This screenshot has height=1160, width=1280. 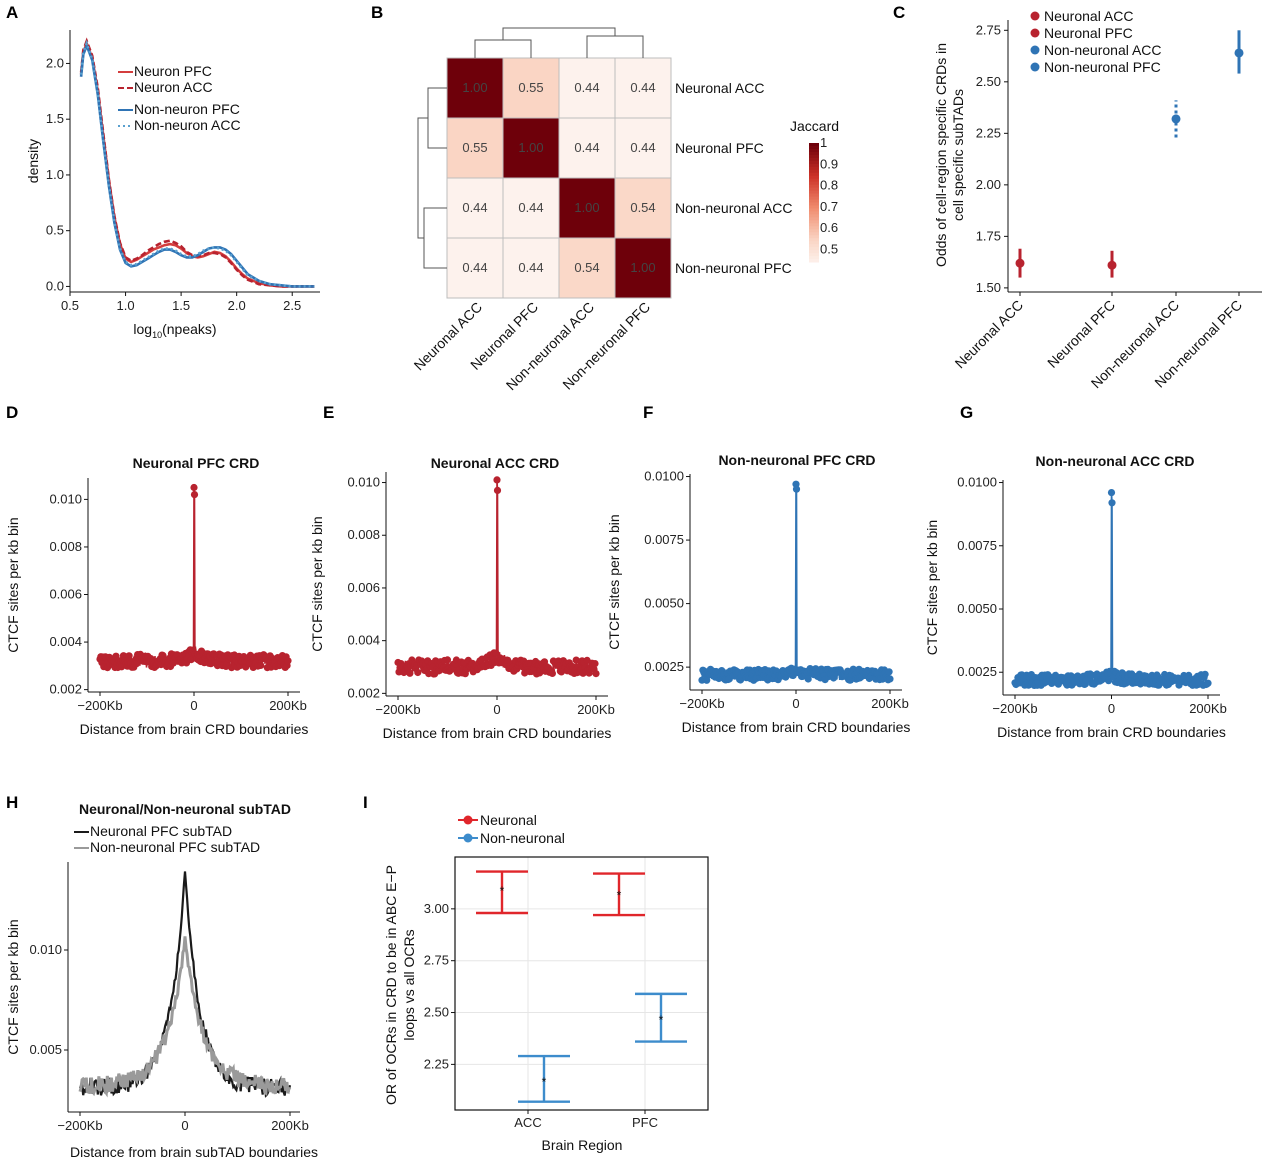 What do you see at coordinates (377, 12) in the screenshot?
I see `panel-label-b: B` at bounding box center [377, 12].